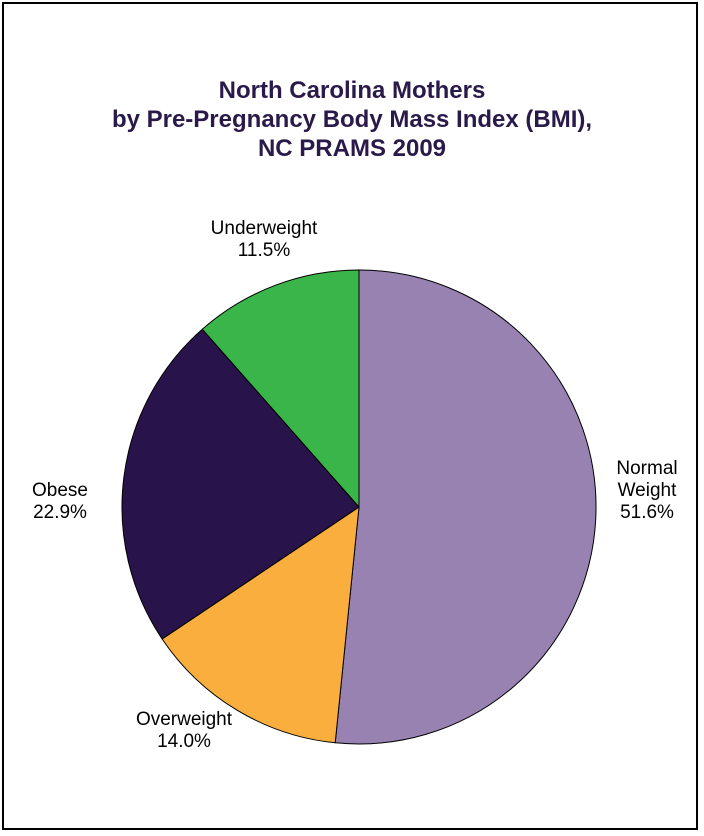 The width and height of the screenshot is (704, 836). Describe the element at coordinates (60, 490) in the screenshot. I see `pie-label-obese-name-0: Obese` at that location.